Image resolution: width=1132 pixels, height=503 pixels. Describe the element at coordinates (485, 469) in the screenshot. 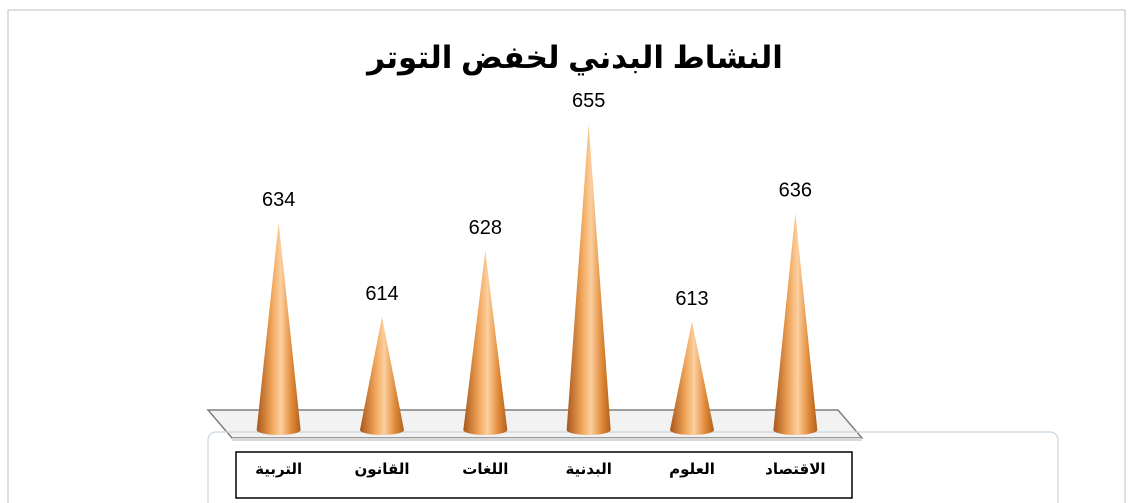

I see `x-tick-label: اللغات` at that location.